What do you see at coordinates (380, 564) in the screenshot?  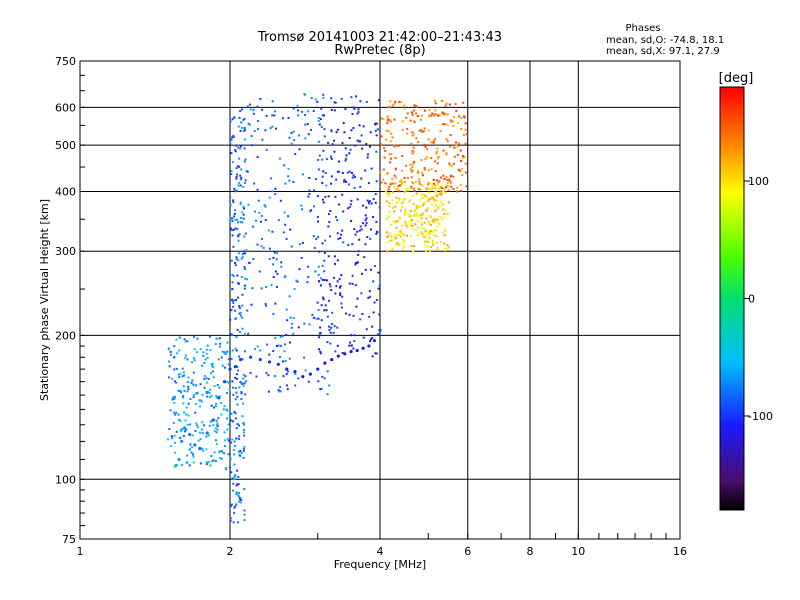 I see `x-axis-label: Frequency [MHz]` at bounding box center [380, 564].